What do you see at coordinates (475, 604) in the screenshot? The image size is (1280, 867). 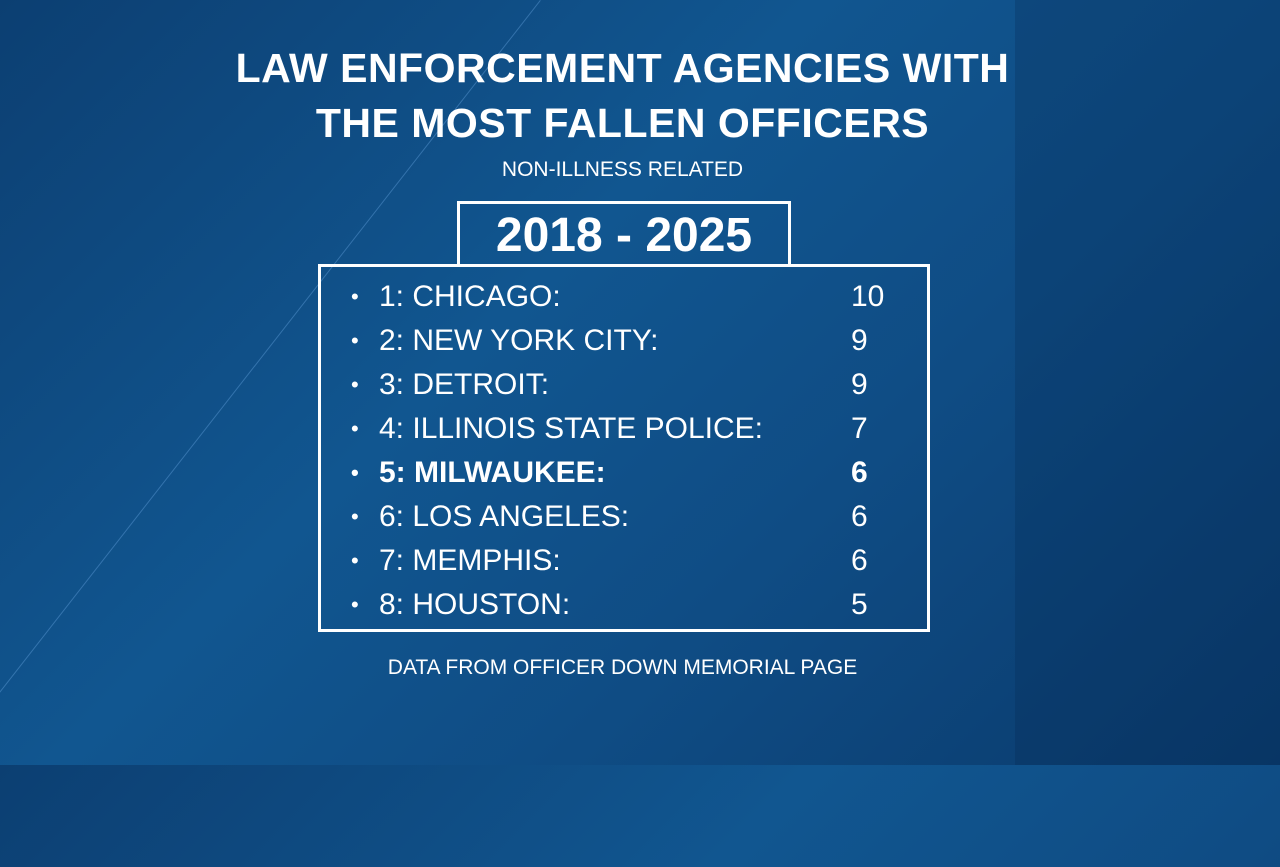 I see `agency-label: 8: HOUSTON:` at bounding box center [475, 604].